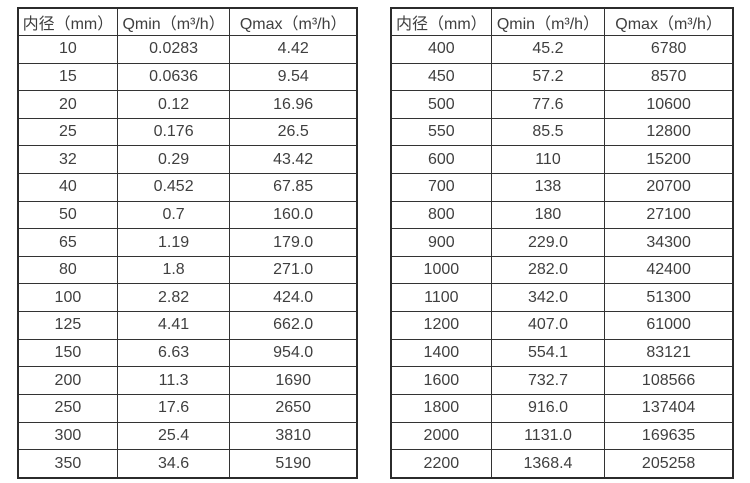 This screenshot has height=483, width=750. What do you see at coordinates (669, 464) in the screenshot?
I see `table-cell: 205258` at bounding box center [669, 464].